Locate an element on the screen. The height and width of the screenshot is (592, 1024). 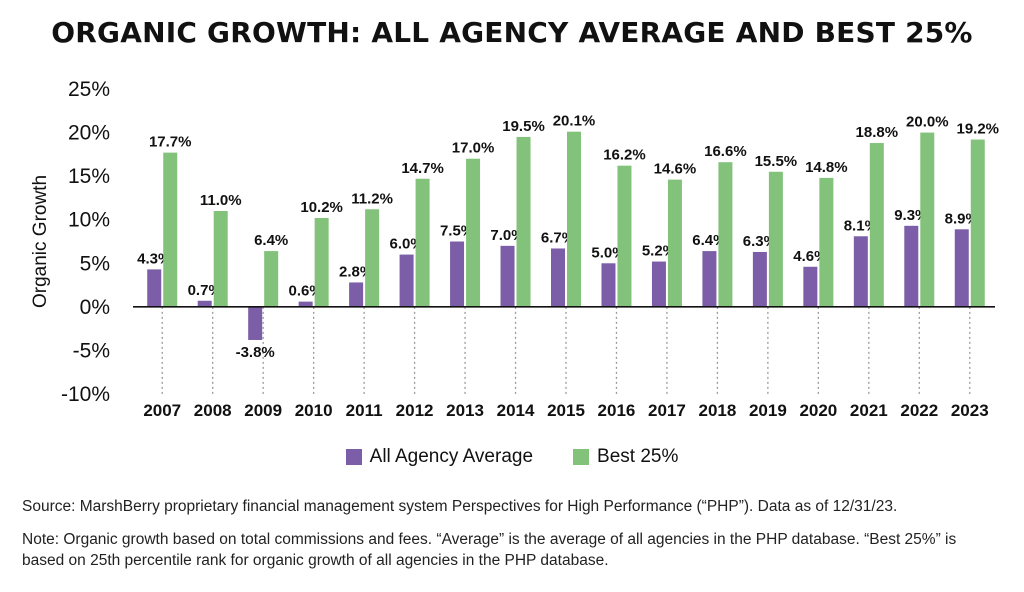
y-tick-label: 0% is located at coordinates (95, 307).